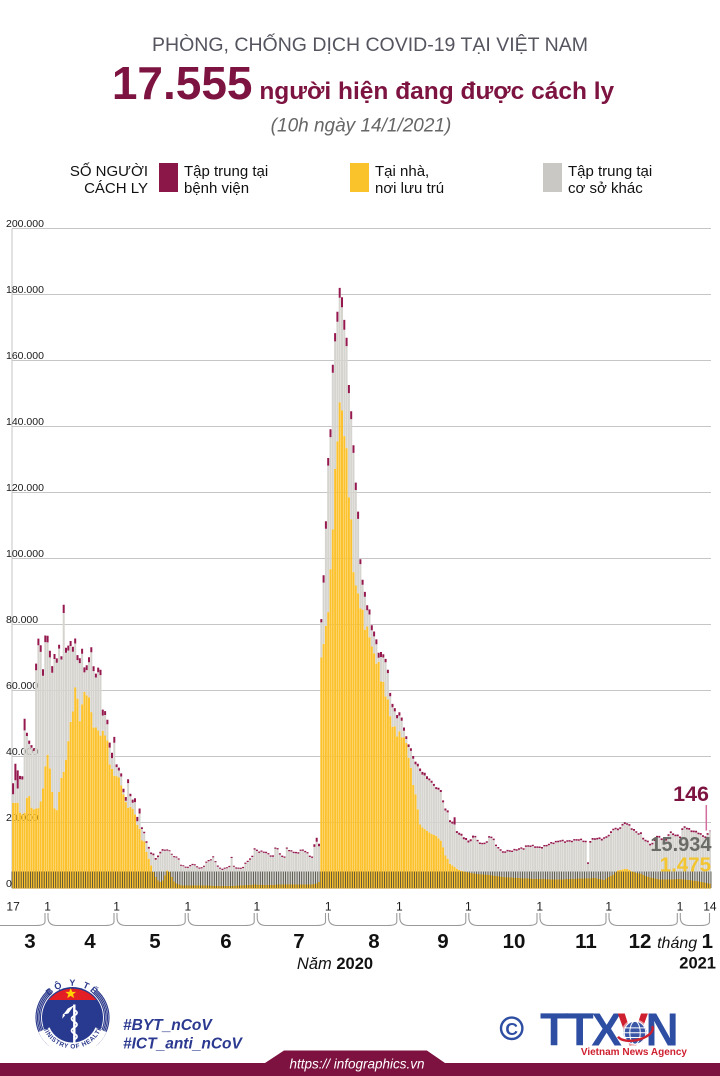 This screenshot has width=720, height=1076. What do you see at coordinates (25, 356) in the screenshot?
I see `svg-text: 160.000` at bounding box center [25, 356].